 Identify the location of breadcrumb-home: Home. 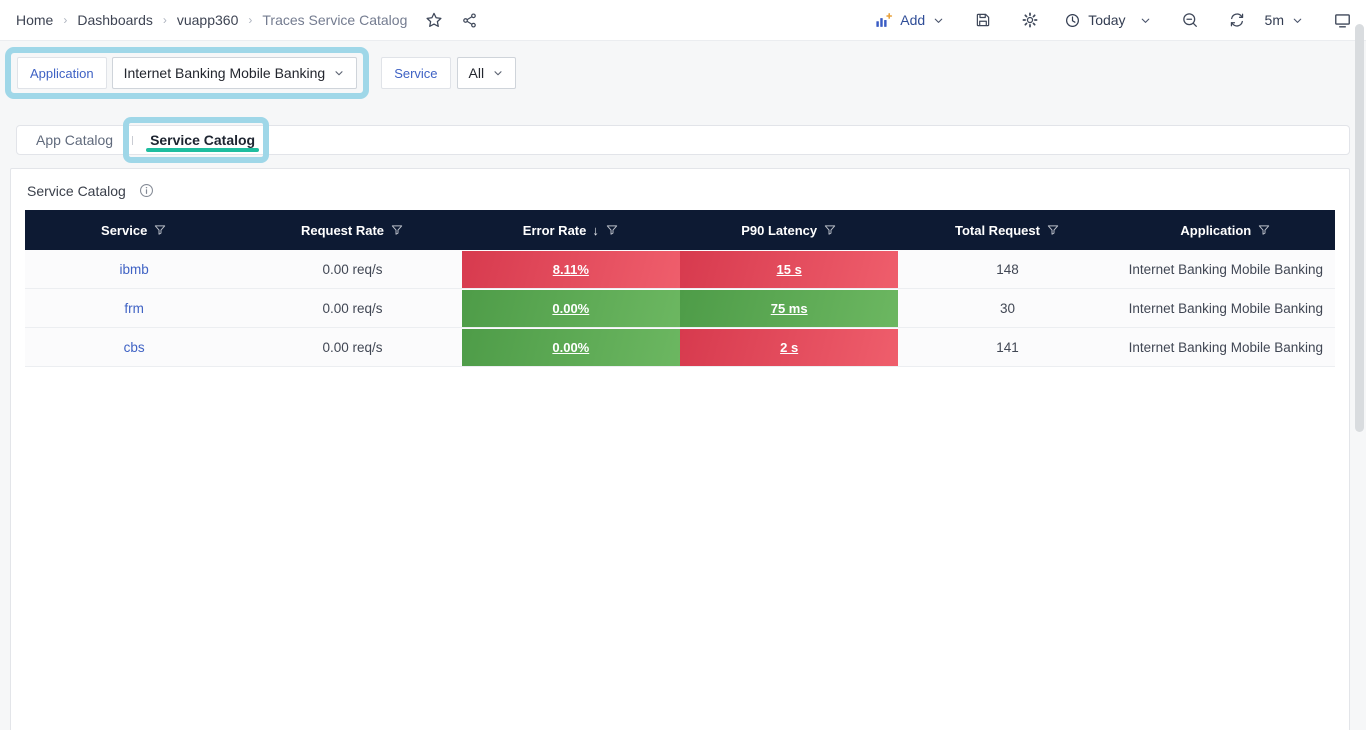
(35, 20).